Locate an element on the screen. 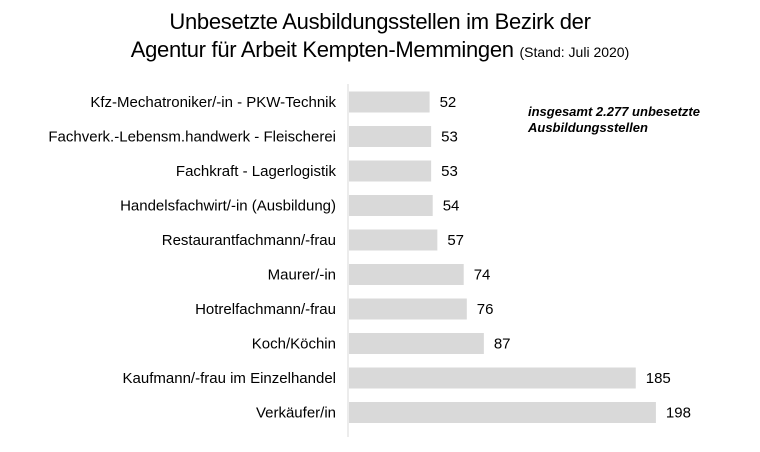  category-label: Verkäufer/in is located at coordinates (296, 413).